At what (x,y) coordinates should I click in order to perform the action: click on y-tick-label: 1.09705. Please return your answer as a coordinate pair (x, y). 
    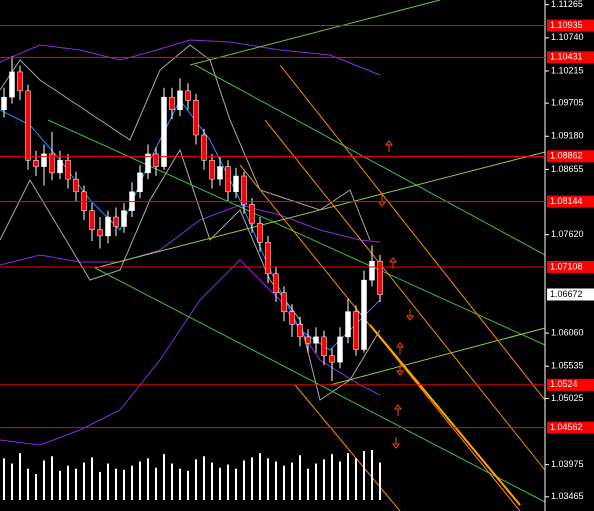
    Looking at the image, I should click on (567, 103).